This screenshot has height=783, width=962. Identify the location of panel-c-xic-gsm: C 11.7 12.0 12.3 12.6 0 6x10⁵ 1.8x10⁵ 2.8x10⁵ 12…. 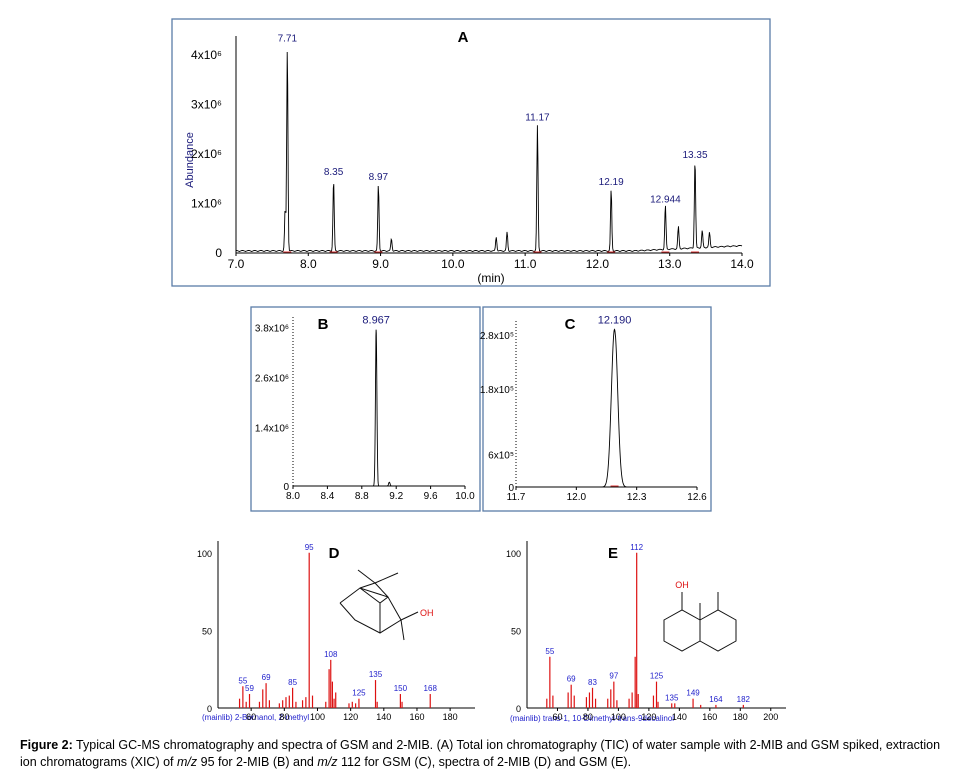
(596, 409).